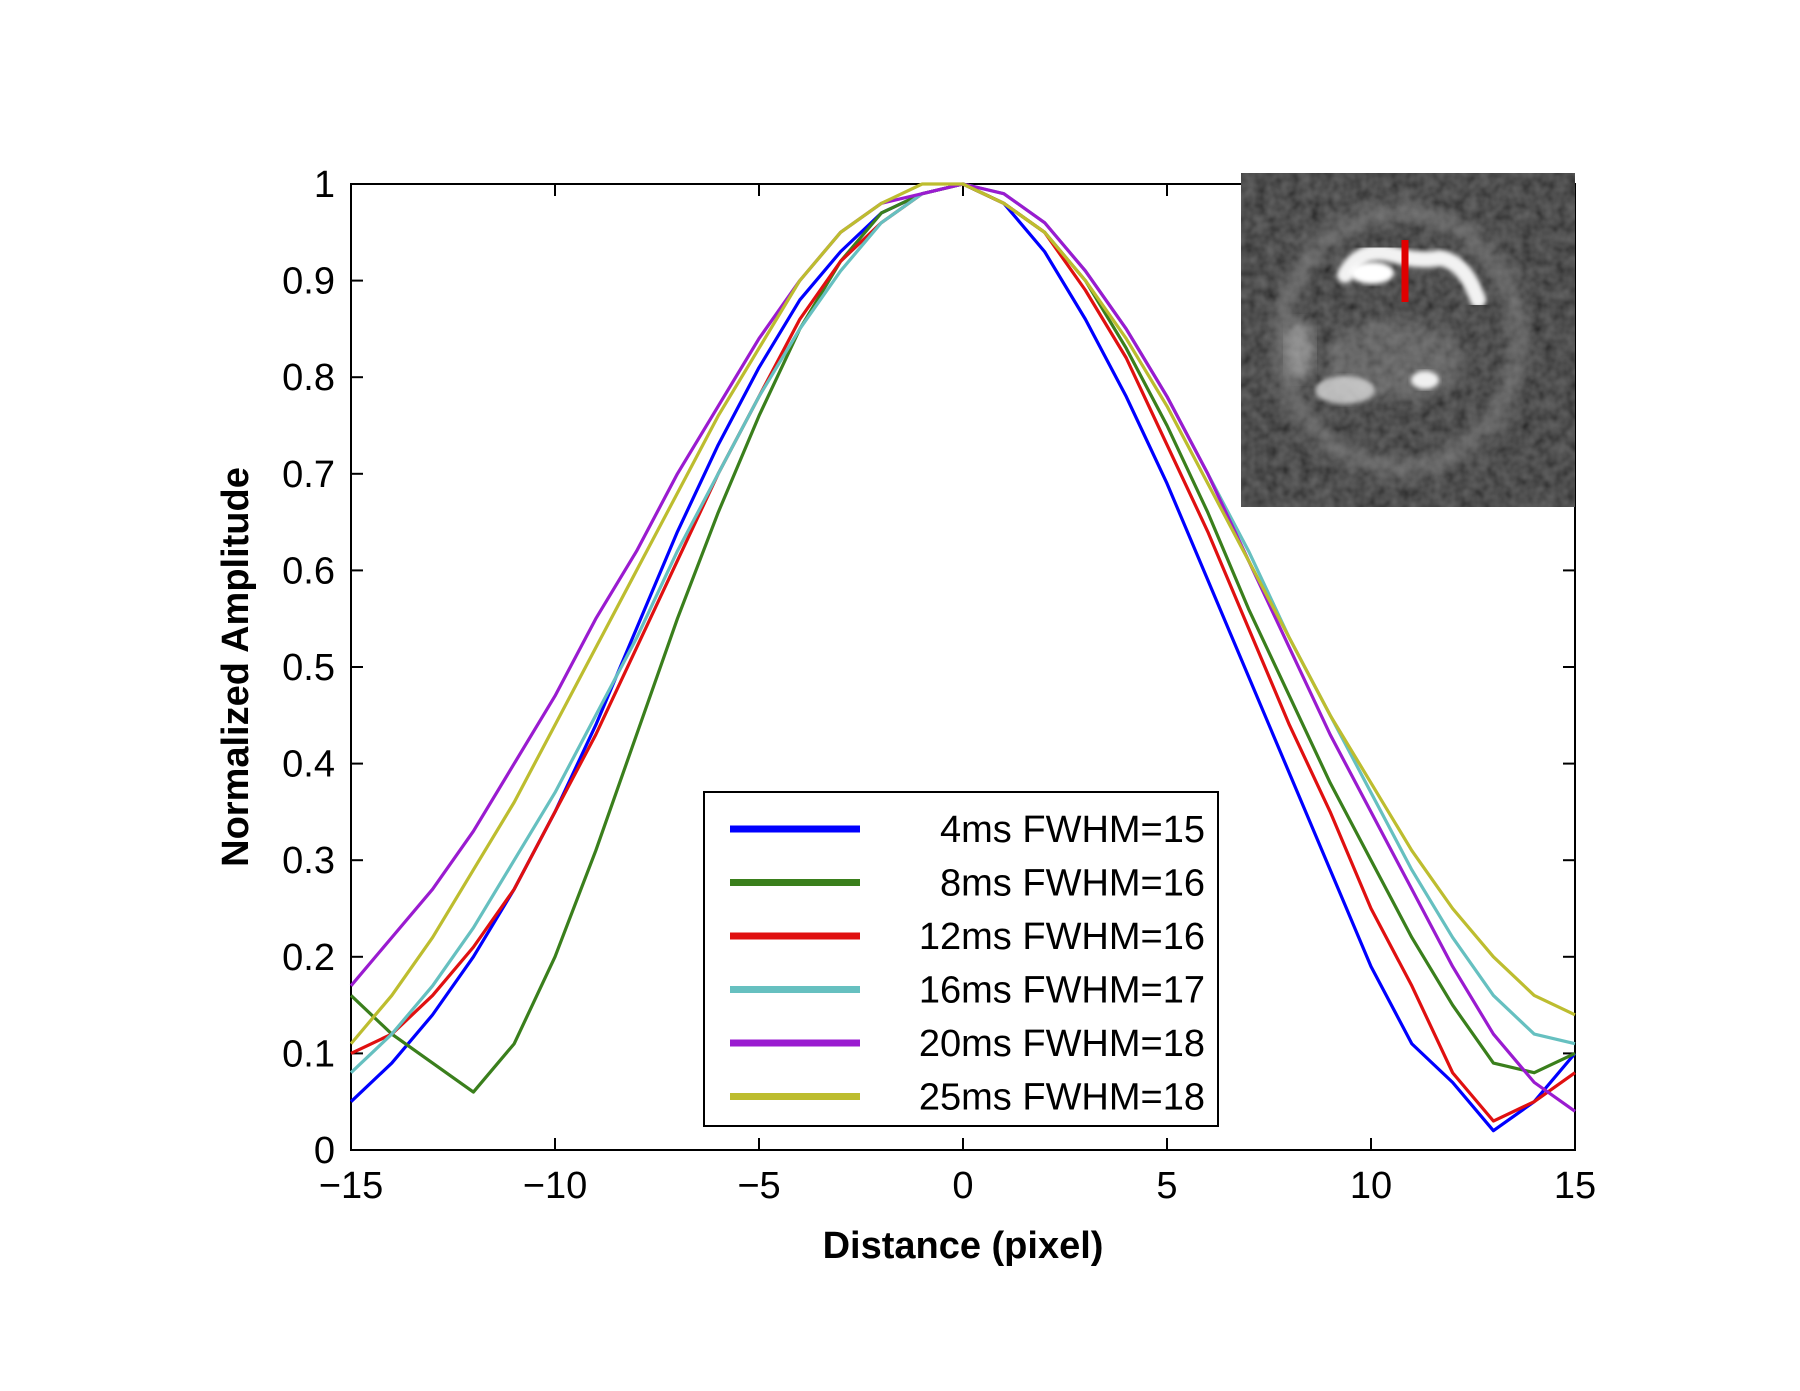  What do you see at coordinates (308, 958) in the screenshot?
I see `y-tick-label: 0.2` at bounding box center [308, 958].